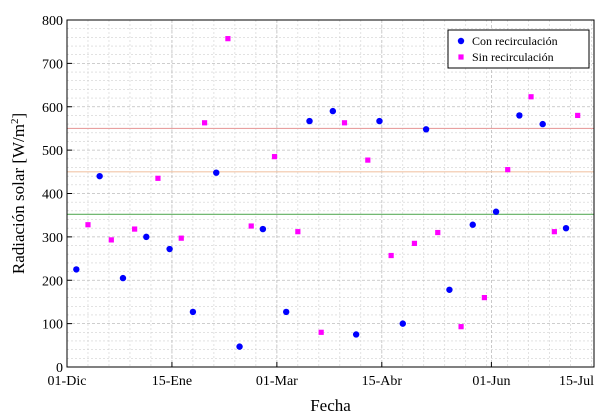 This screenshot has width=615, height=414. What do you see at coordinates (67, 381) in the screenshot?
I see `x-tick-label: 01-Dic` at bounding box center [67, 381].